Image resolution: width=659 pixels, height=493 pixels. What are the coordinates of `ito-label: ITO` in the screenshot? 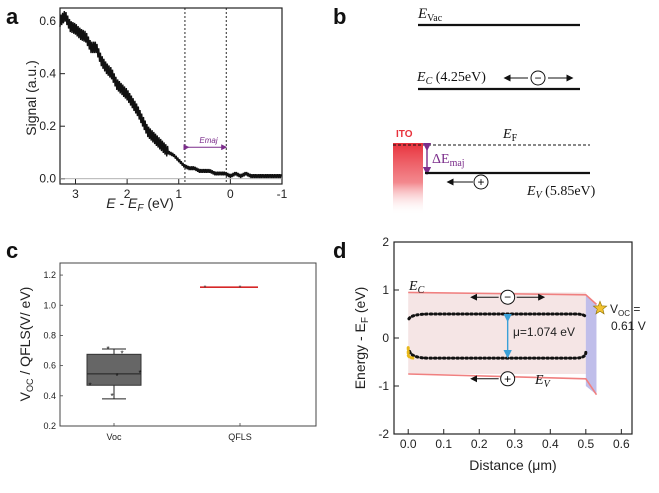 It's located at (404, 134).